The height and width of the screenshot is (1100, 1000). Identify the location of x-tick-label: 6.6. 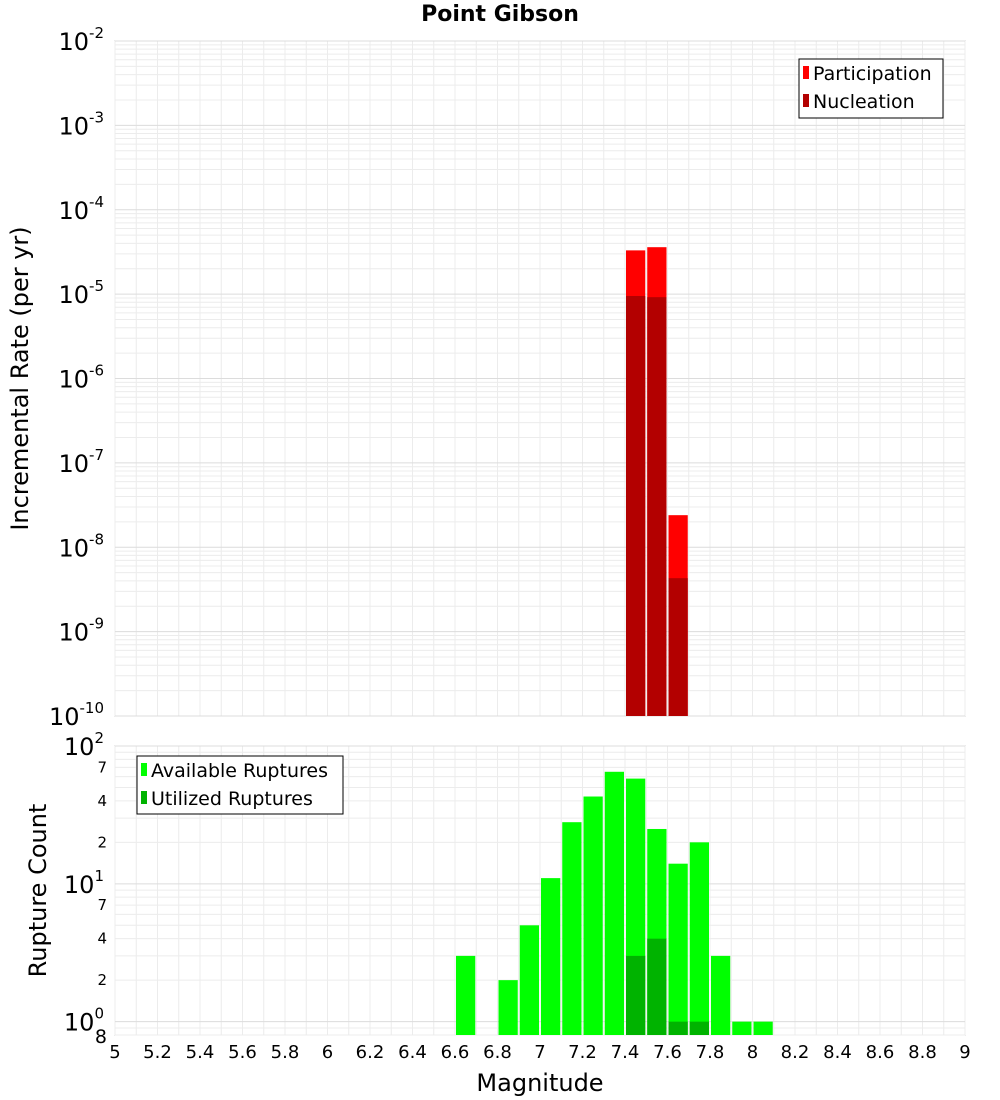
(455, 1052).